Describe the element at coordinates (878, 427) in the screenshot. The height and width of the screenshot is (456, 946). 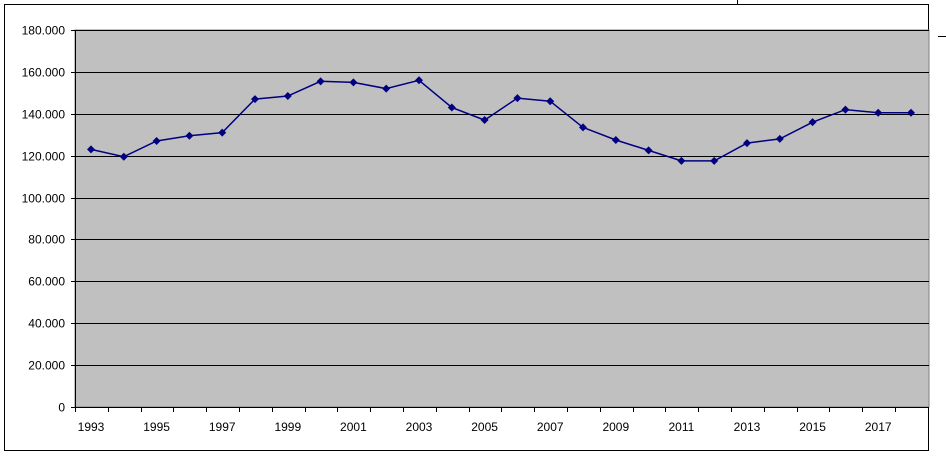
I see `x-tick-label: 2017` at that location.